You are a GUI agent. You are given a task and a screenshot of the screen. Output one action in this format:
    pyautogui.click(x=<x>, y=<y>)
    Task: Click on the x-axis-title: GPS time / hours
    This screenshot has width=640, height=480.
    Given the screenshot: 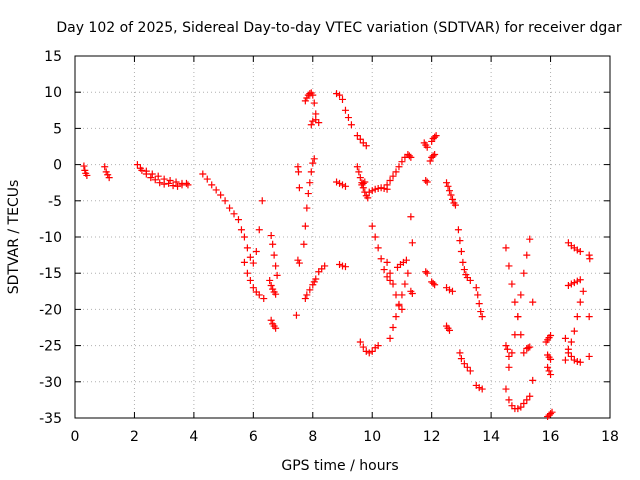 What is the action you would take?
    pyautogui.click(x=339, y=466)
    